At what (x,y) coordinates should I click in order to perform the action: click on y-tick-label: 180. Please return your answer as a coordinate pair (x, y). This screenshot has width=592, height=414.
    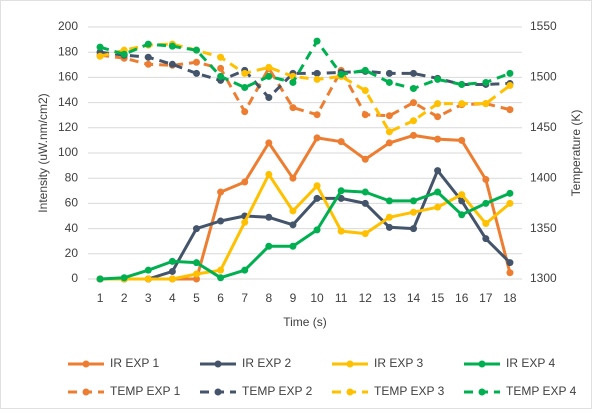
    Looking at the image, I should click on (68, 51).